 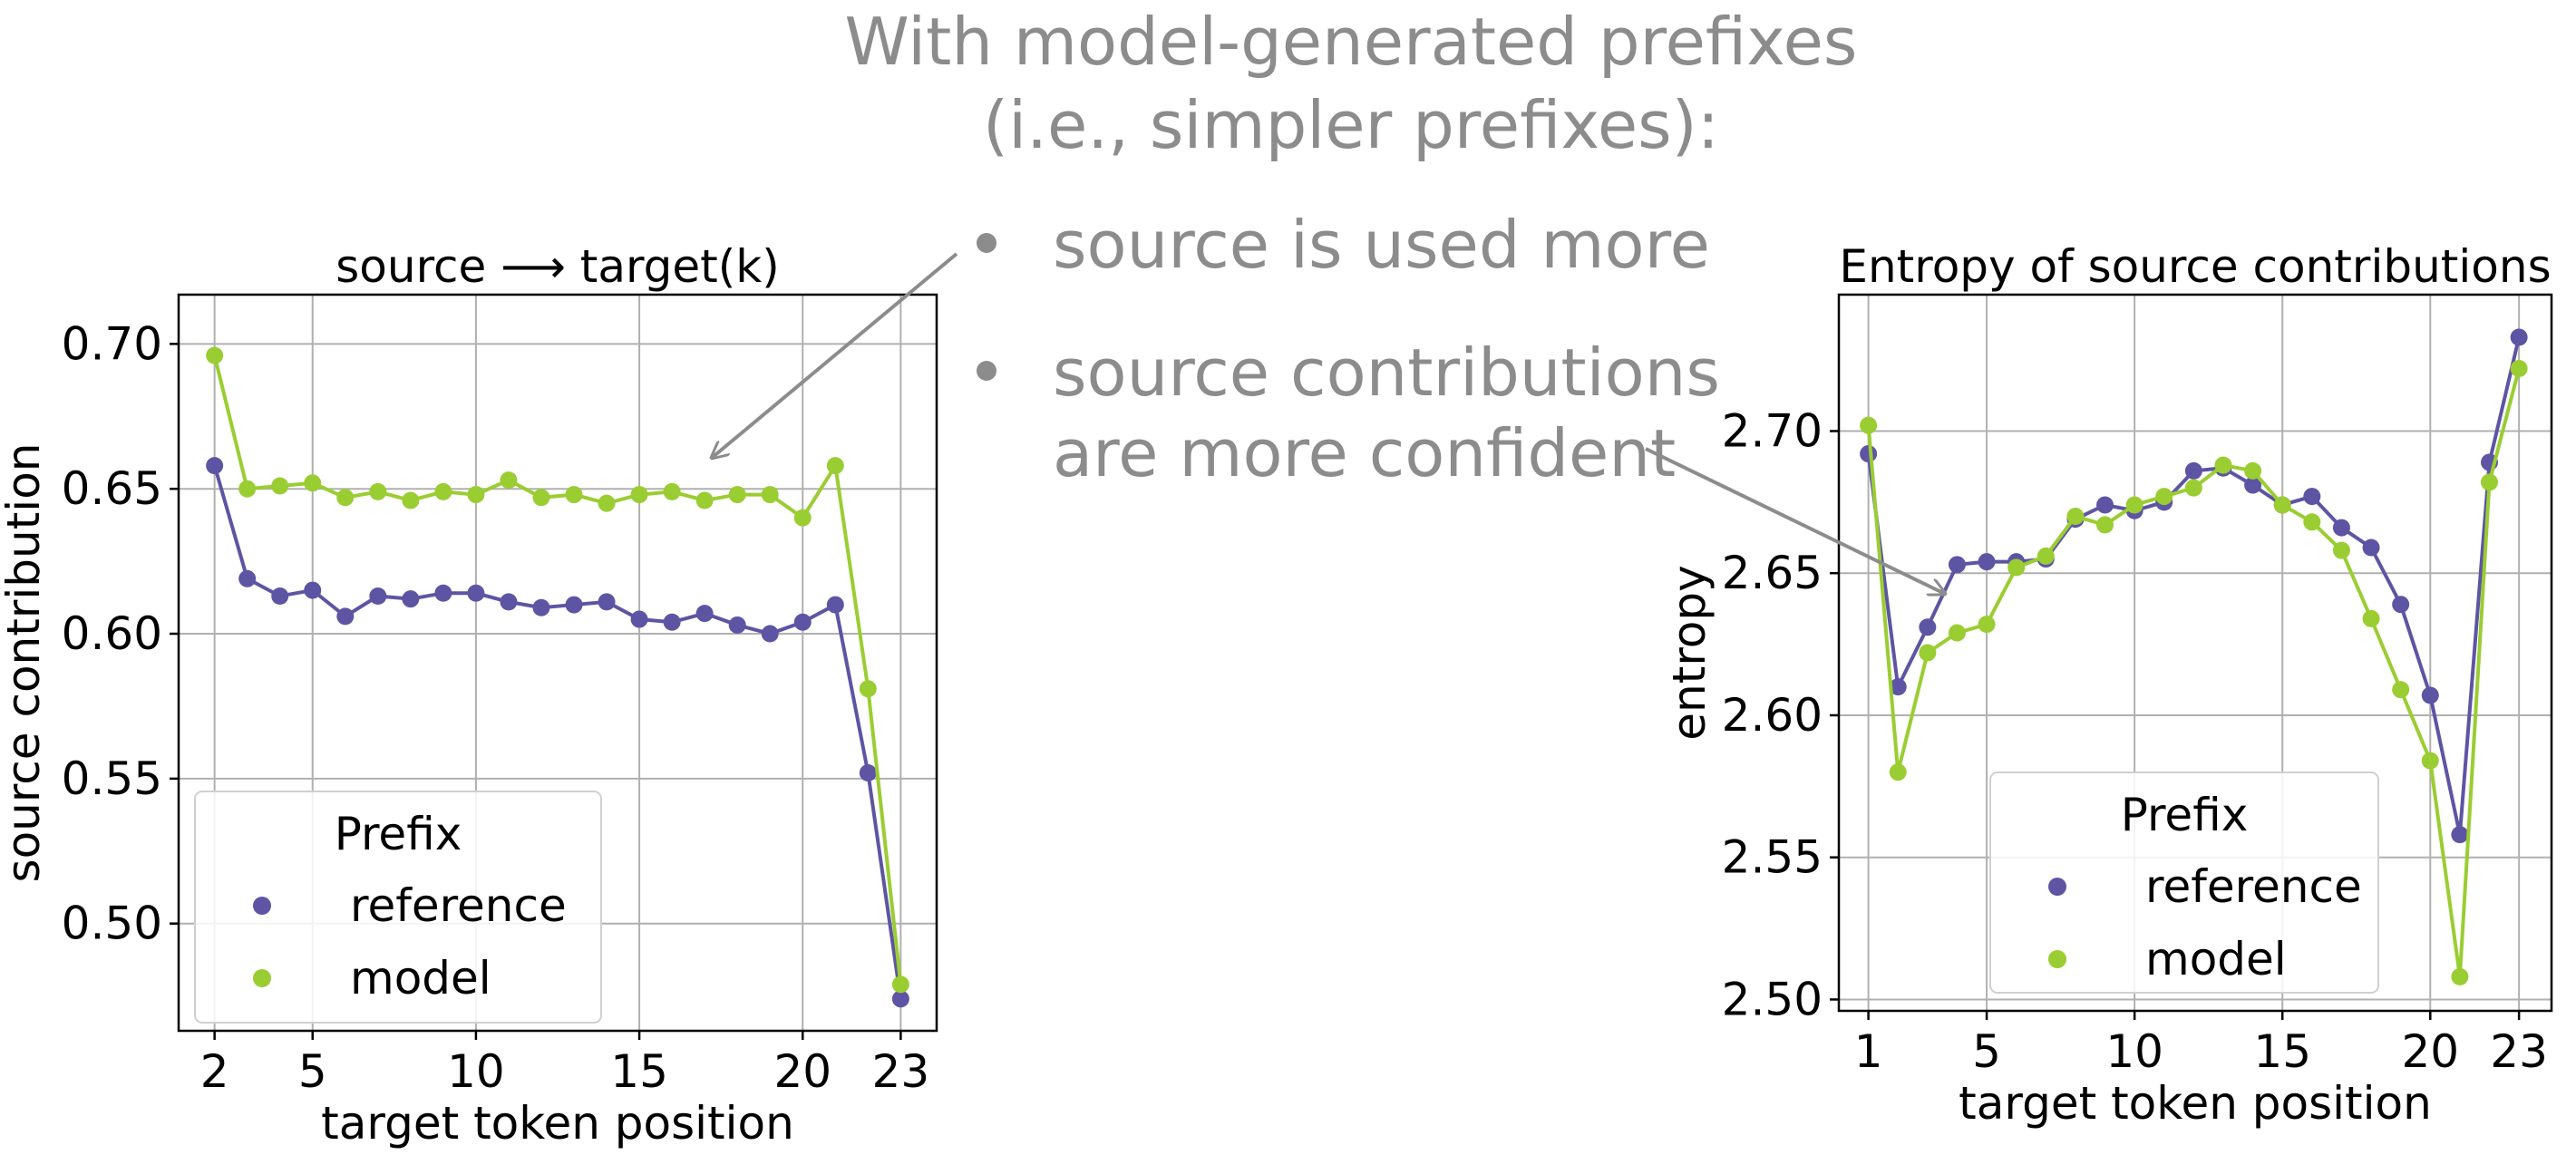 What do you see at coordinates (1365, 453) in the screenshot?
I see `bullet-text: are more confident` at bounding box center [1365, 453].